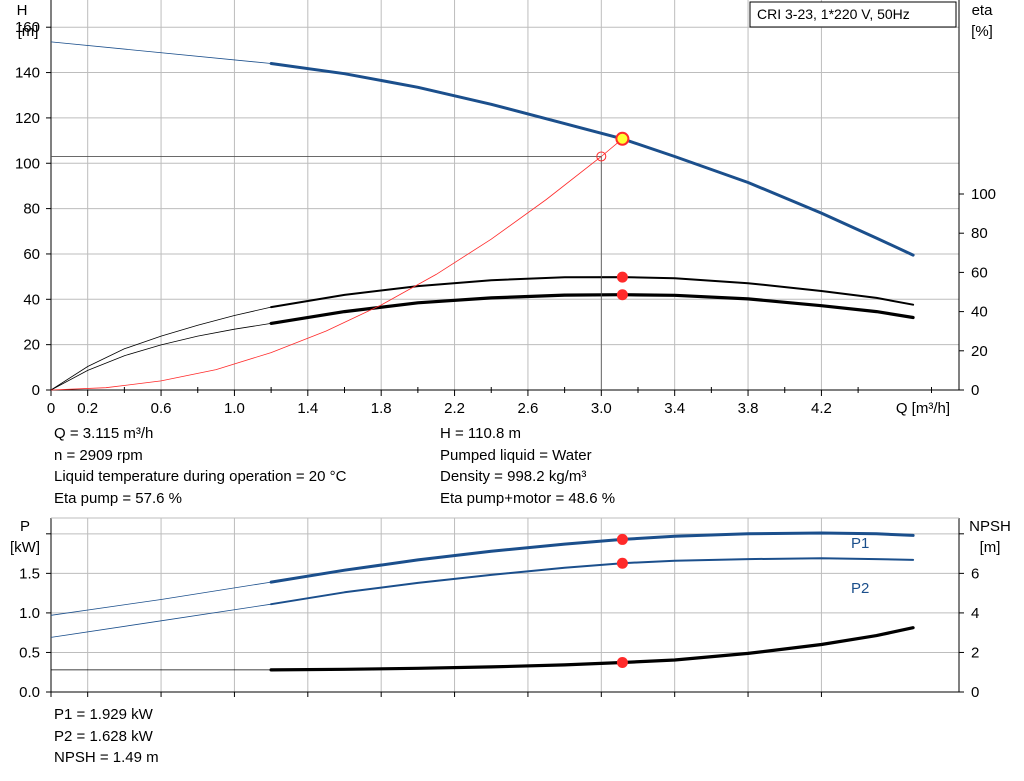 Image resolution: width=1024 pixels, height=781 pixels. What do you see at coordinates (990, 526) in the screenshot?
I see `bottom-y-right-label: NPSH` at bounding box center [990, 526].